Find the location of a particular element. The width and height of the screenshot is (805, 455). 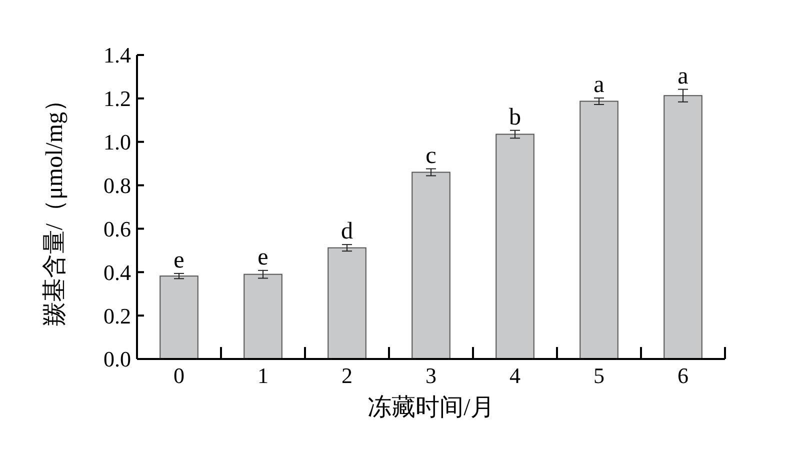

x-tick-label: 1 is located at coordinates (263, 375).